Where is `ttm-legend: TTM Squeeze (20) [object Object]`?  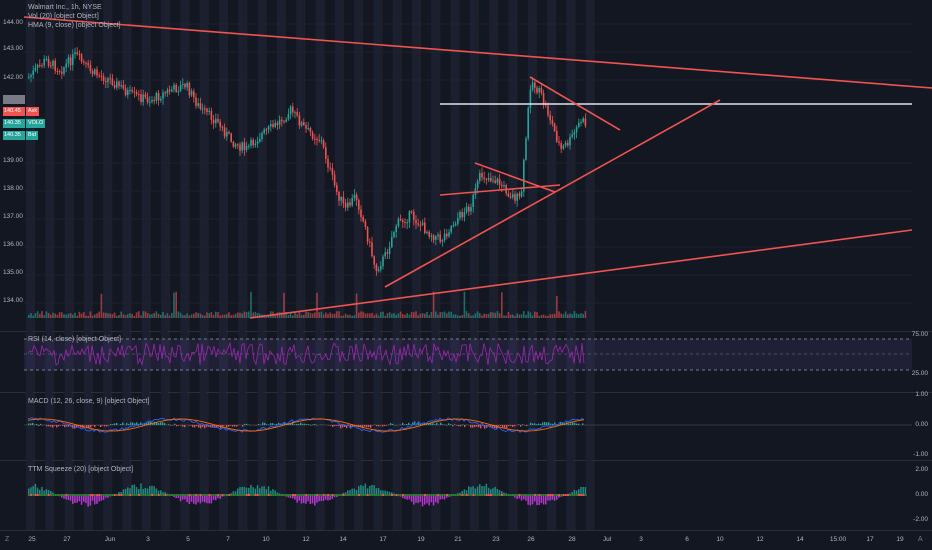
ttm-legend: TTM Squeeze (20) [object Object] is located at coordinates (81, 469).